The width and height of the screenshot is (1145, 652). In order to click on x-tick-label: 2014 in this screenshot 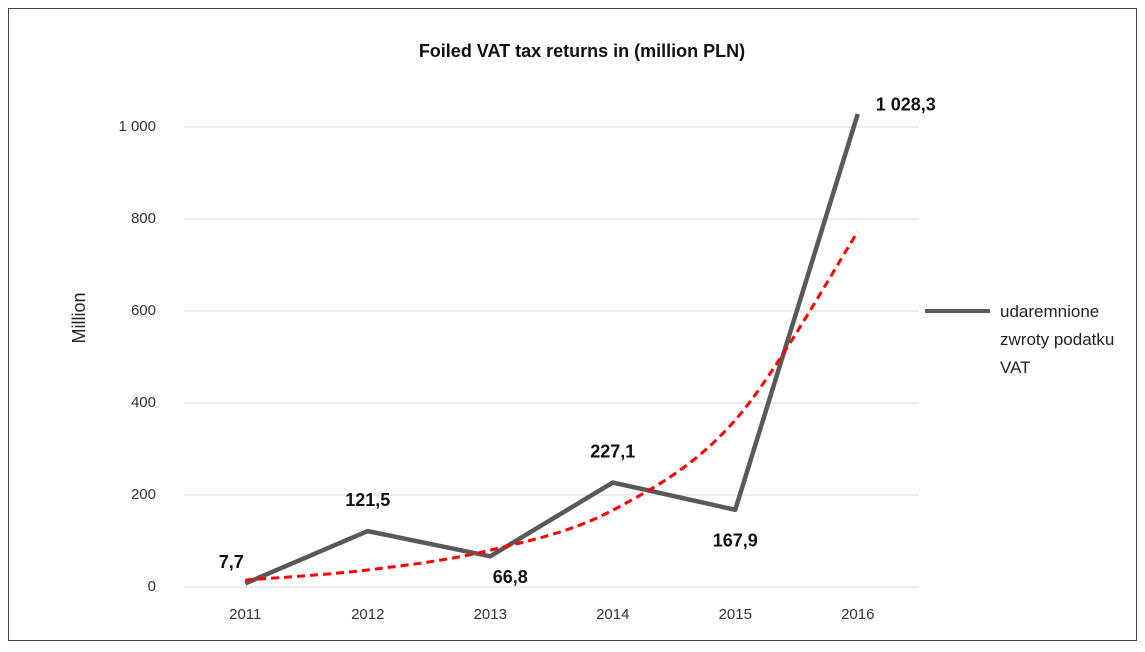, I will do `click(612, 614)`.